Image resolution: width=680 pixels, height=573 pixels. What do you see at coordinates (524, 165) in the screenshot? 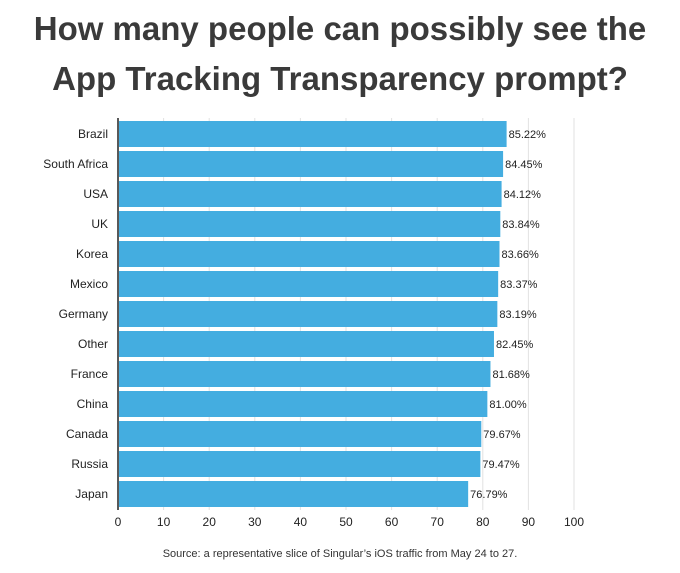
I see `value-label: 84.45%` at bounding box center [524, 165].